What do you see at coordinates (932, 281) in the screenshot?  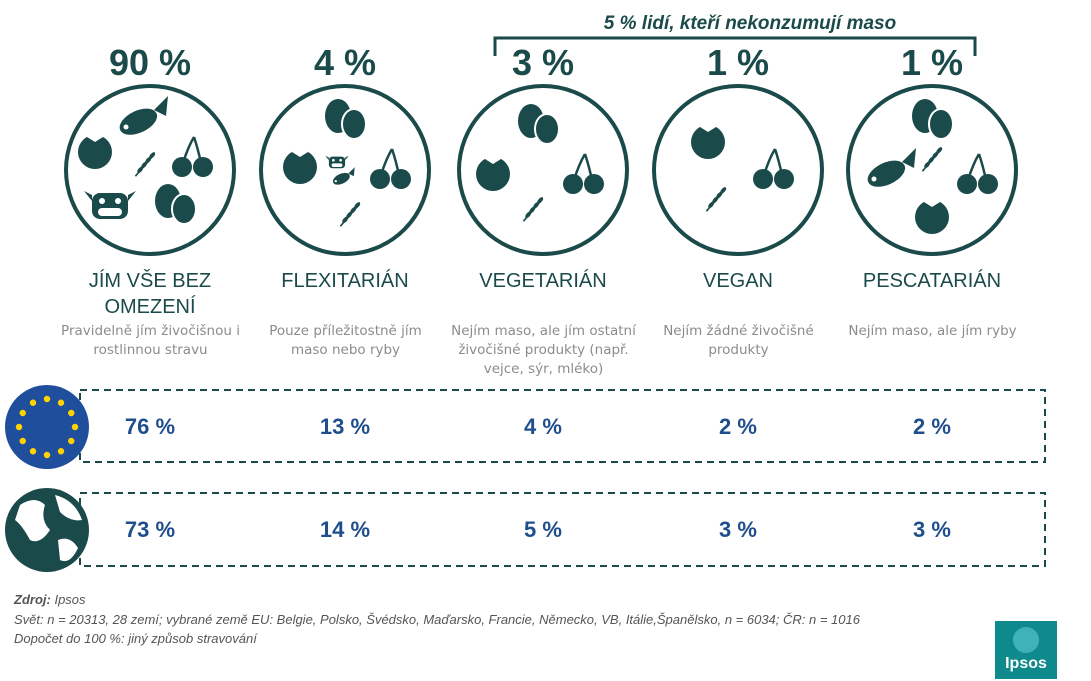 I see `category-title: PESCATARIÁN` at bounding box center [932, 281].